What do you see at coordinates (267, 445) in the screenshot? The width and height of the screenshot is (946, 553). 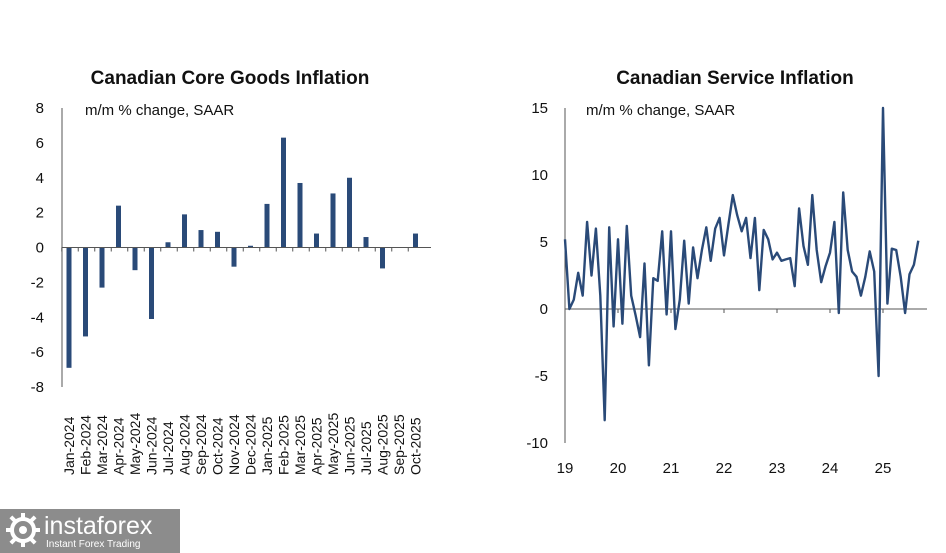 I see `core-goods-x-label: Jan-2025` at bounding box center [267, 445].